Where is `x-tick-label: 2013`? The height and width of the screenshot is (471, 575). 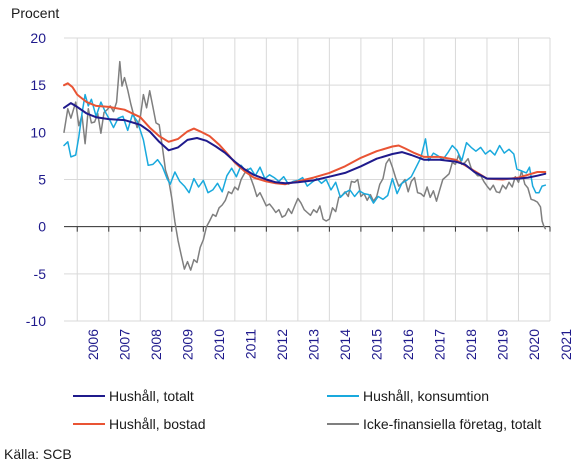
x-tick-label: 2013 is located at coordinates (314, 344).